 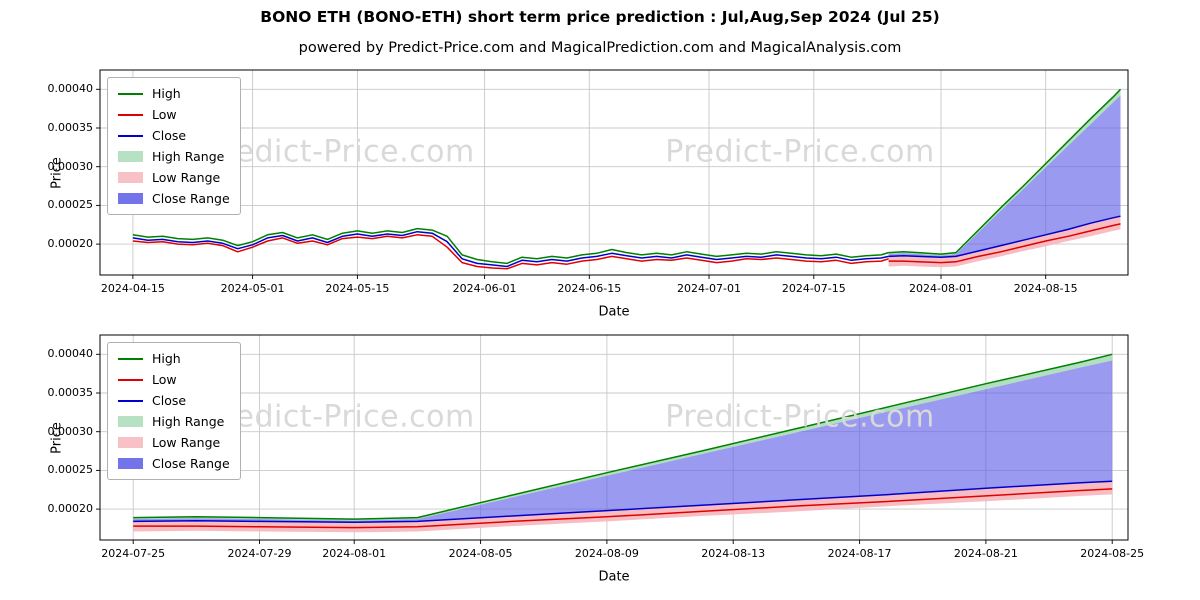 I want to click on top-chart-low-line-history, so click(x=510, y=252).